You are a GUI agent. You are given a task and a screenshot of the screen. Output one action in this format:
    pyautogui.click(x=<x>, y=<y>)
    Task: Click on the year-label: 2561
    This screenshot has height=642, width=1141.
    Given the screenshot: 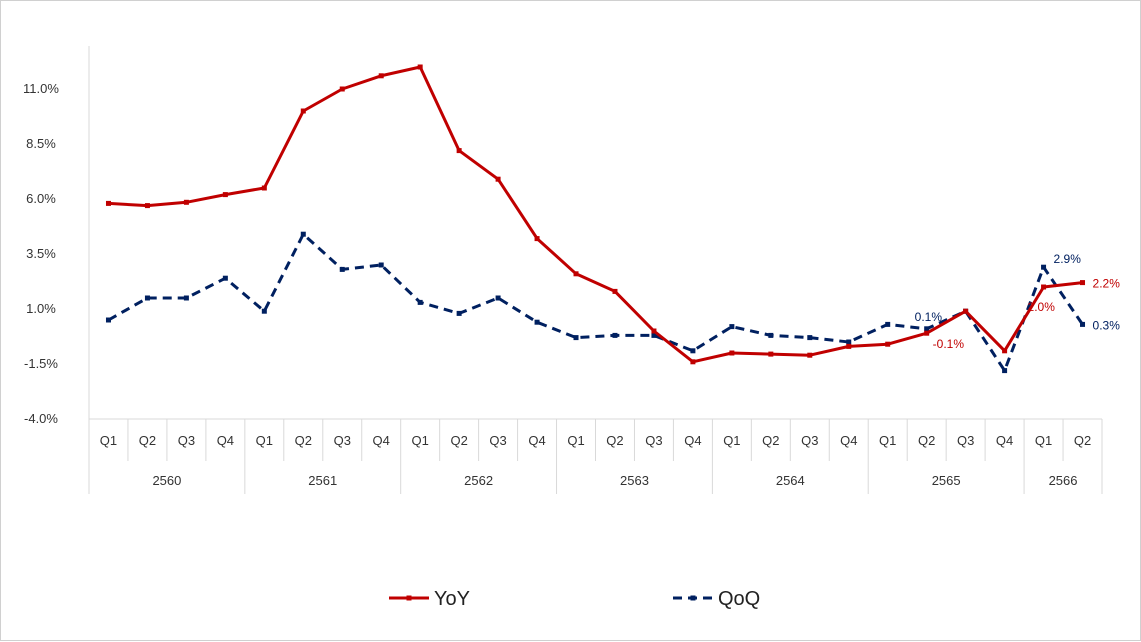 What is the action you would take?
    pyautogui.click(x=322, y=480)
    